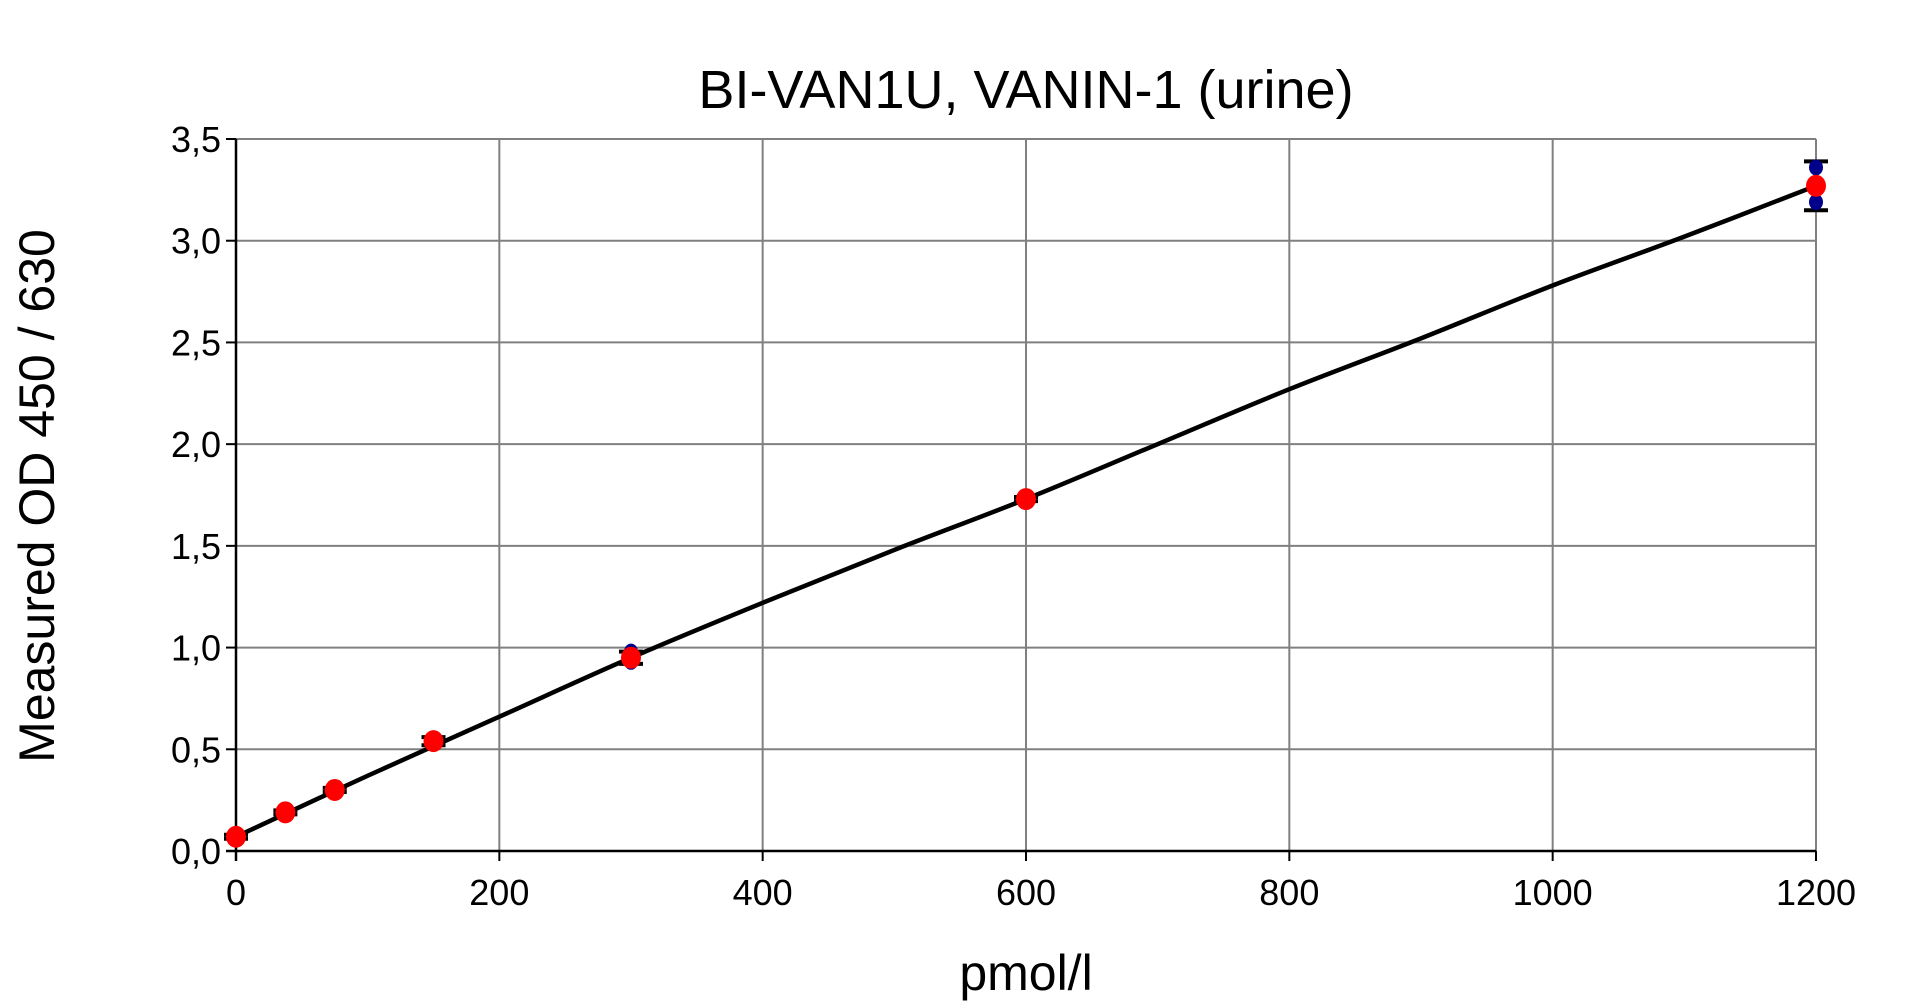  I want to click on x-tick-label: 0, so click(236, 892).